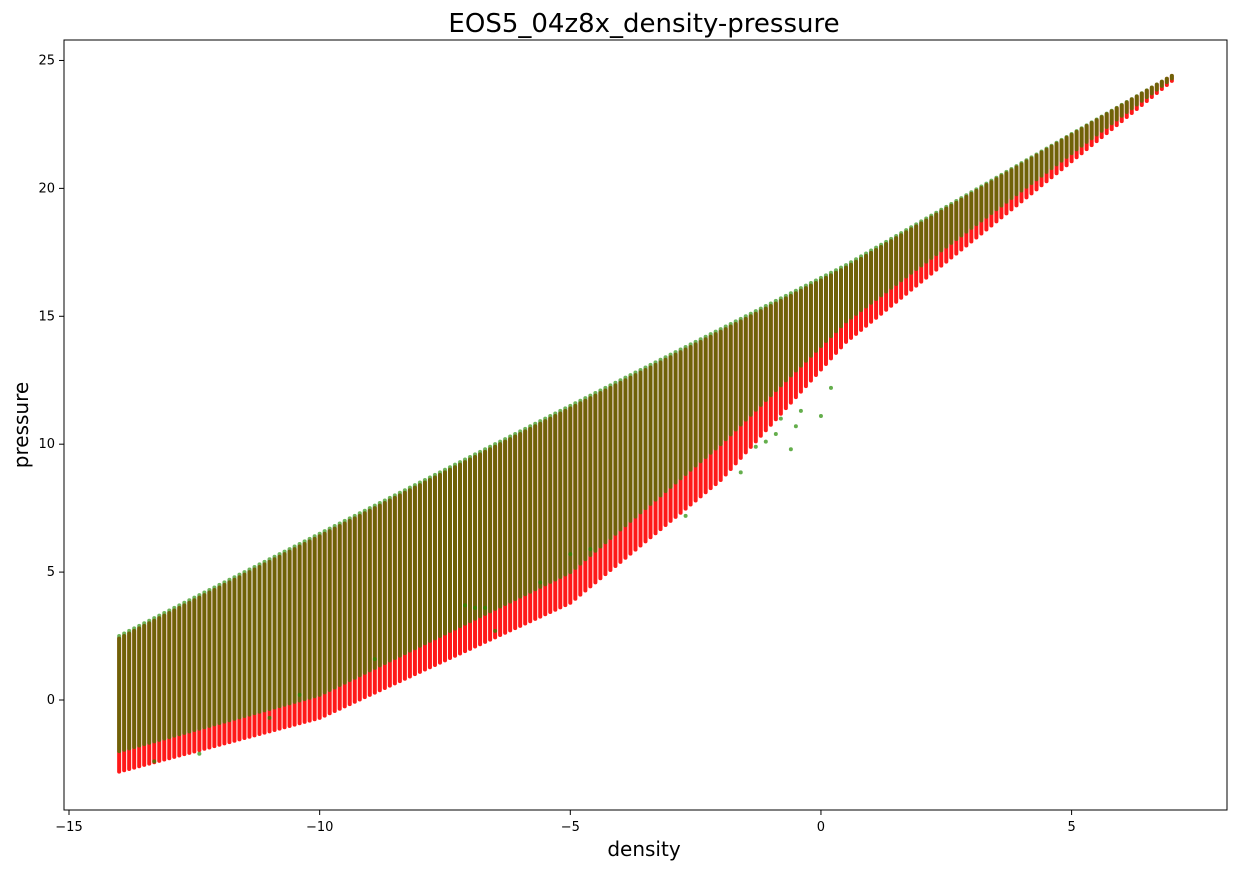 The height and width of the screenshot is (869, 1239). Describe the element at coordinates (821, 827) in the screenshot. I see `x-tick-label: 0` at that location.